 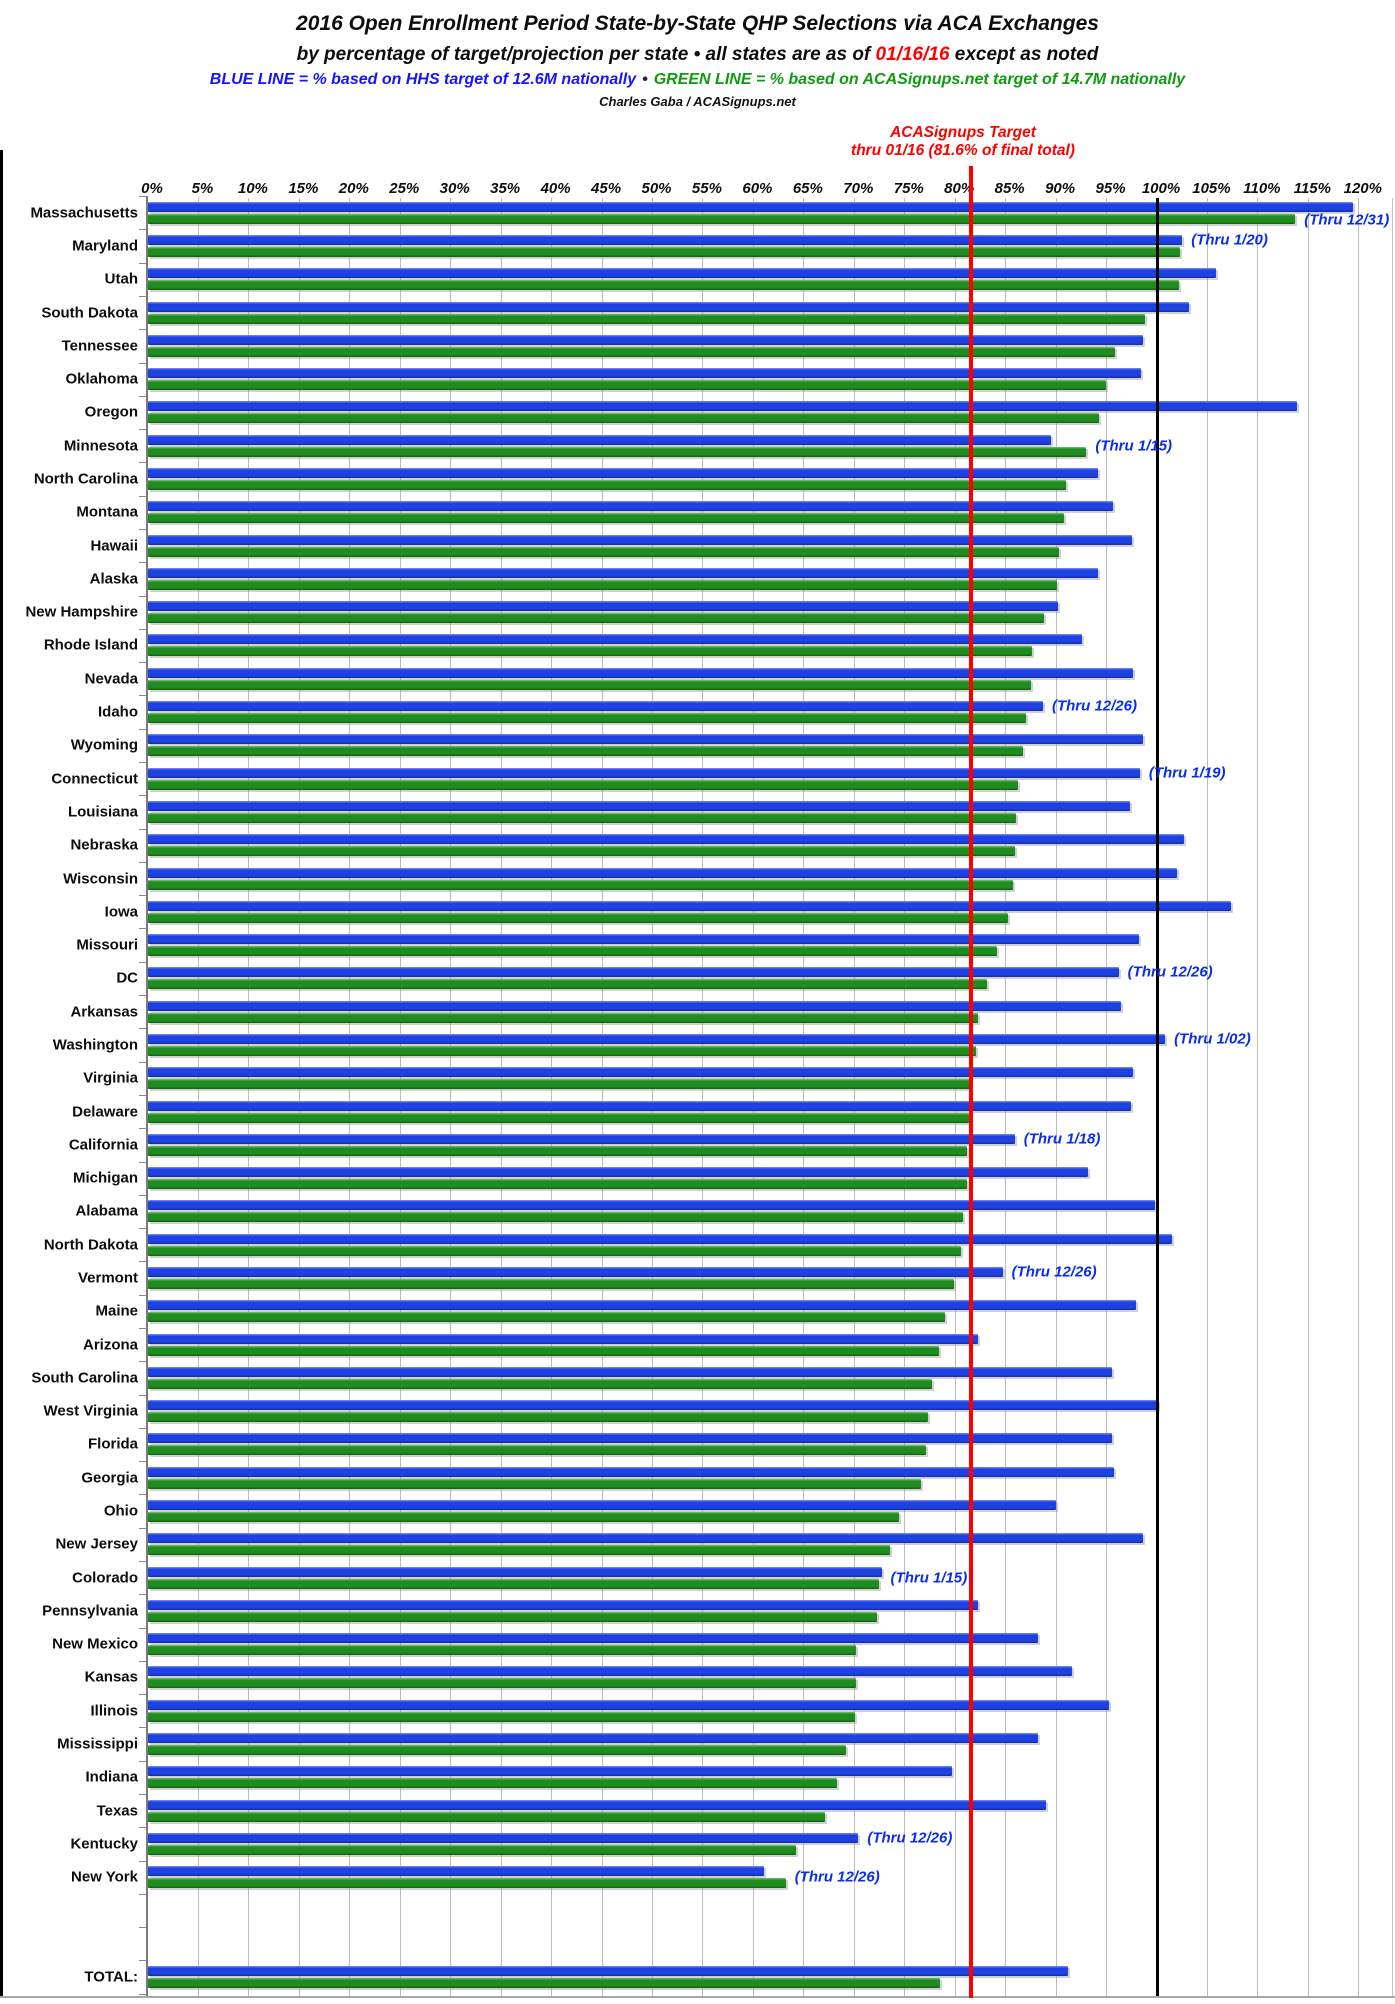 I want to click on state-label: Iowa, so click(x=121, y=912).